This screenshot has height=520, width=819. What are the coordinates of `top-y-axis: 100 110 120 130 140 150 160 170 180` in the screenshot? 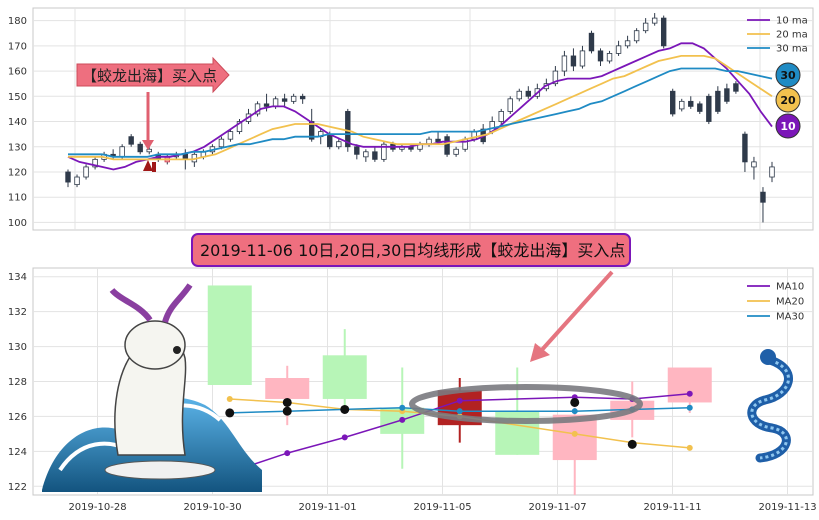 It's located at (17, 122).